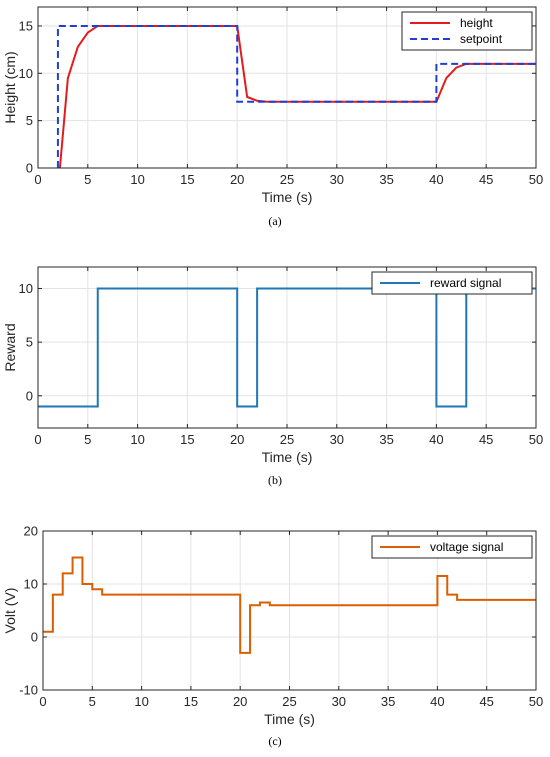 The image size is (550, 757). I want to click on legend-label: voltage signal, so click(466, 547).